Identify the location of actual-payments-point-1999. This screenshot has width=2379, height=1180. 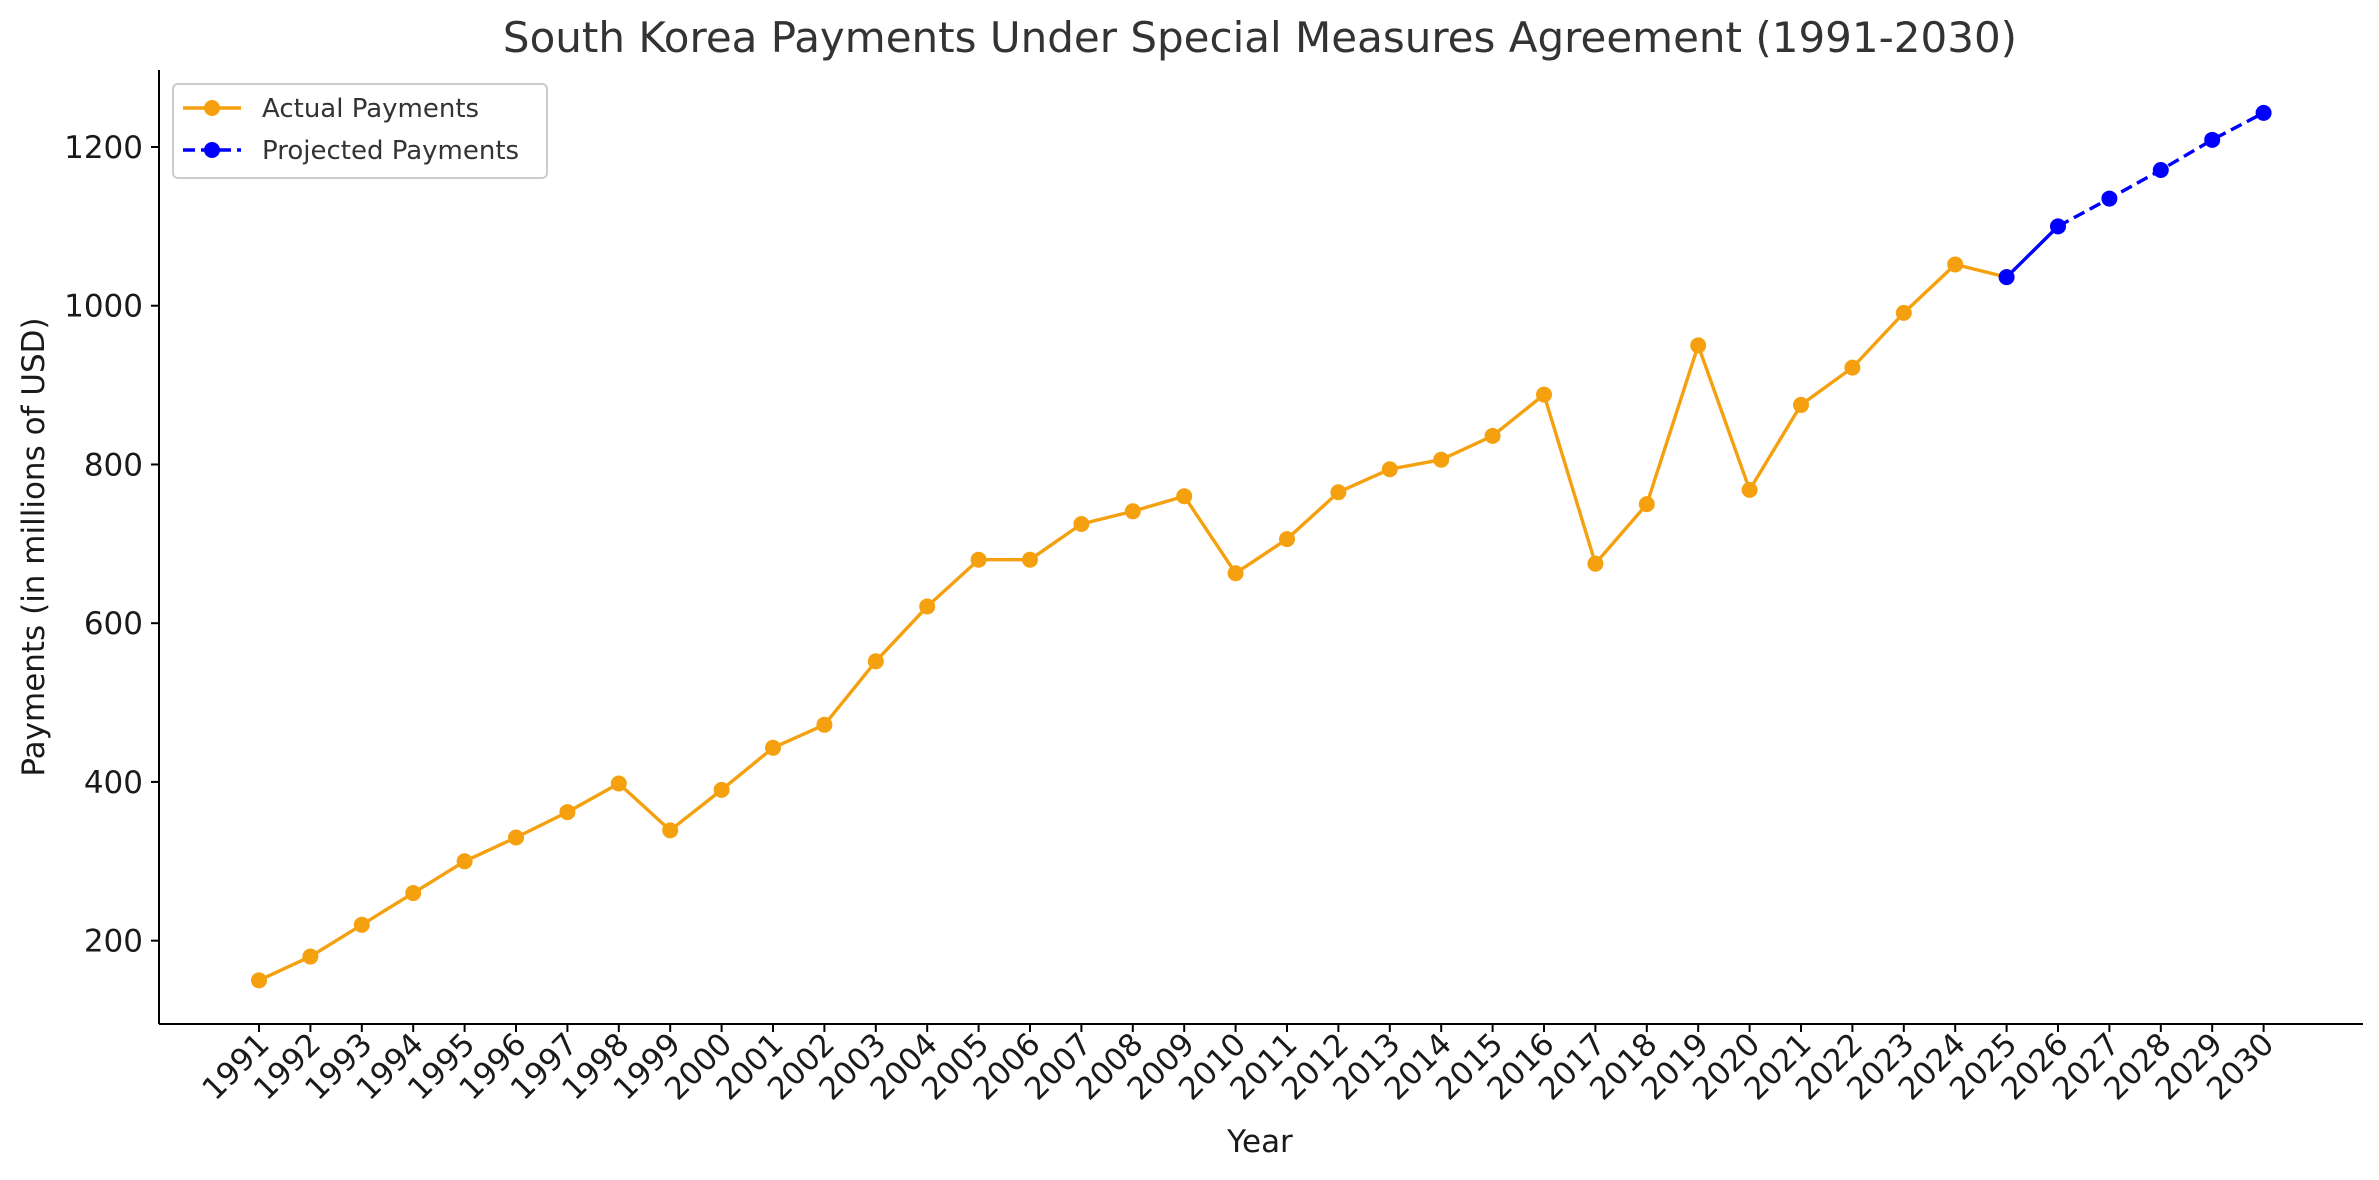
(670, 830).